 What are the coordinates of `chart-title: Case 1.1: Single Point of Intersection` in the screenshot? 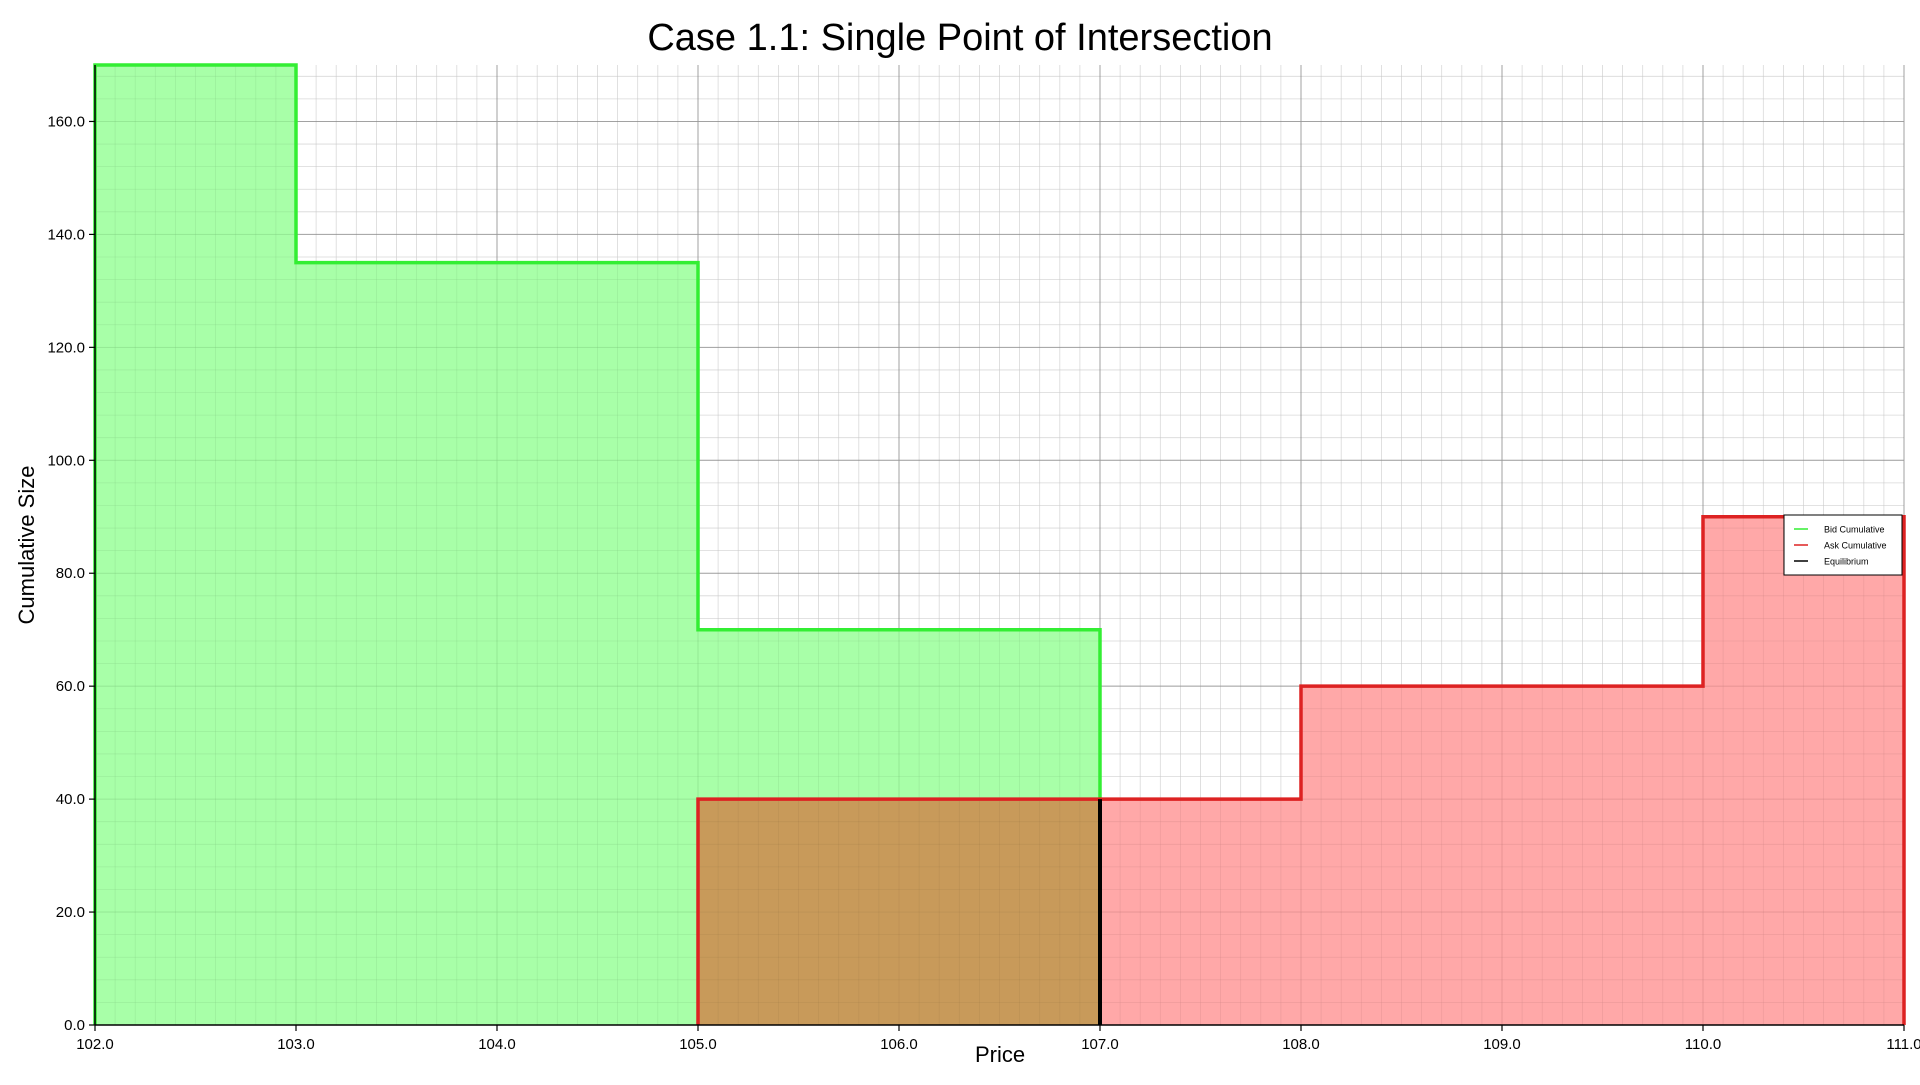 It's located at (959, 38).